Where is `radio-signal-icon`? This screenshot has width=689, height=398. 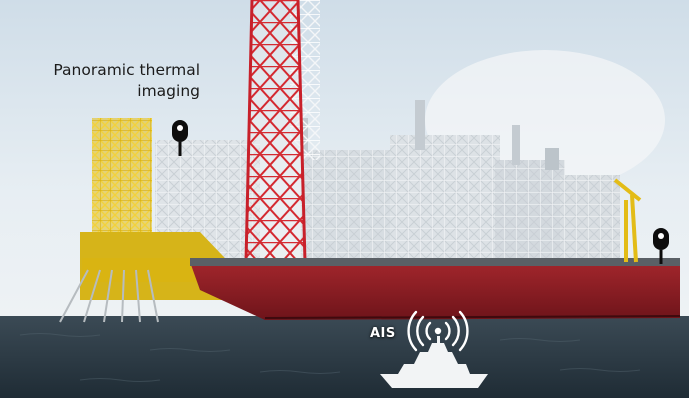
radio-signal-icon is located at coordinates (438, 331).